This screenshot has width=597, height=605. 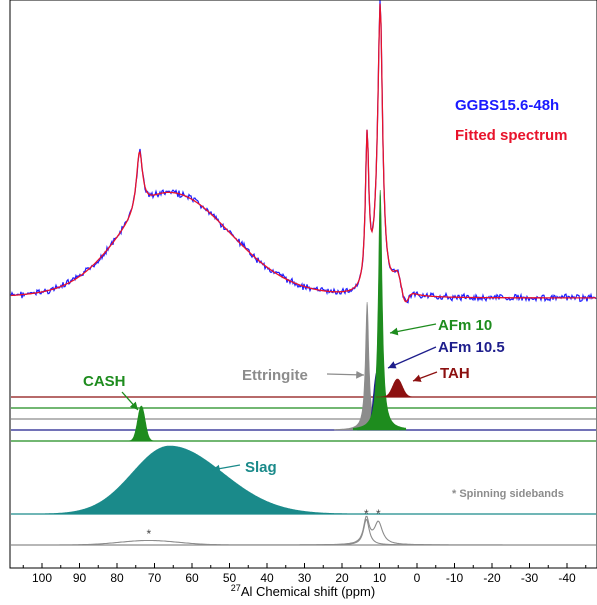 I want to click on x-axis-ticks: 100 90 80 70 60 50 40 30 20 10 0 -10 -20 -30 -40, so click(x=304, y=574).